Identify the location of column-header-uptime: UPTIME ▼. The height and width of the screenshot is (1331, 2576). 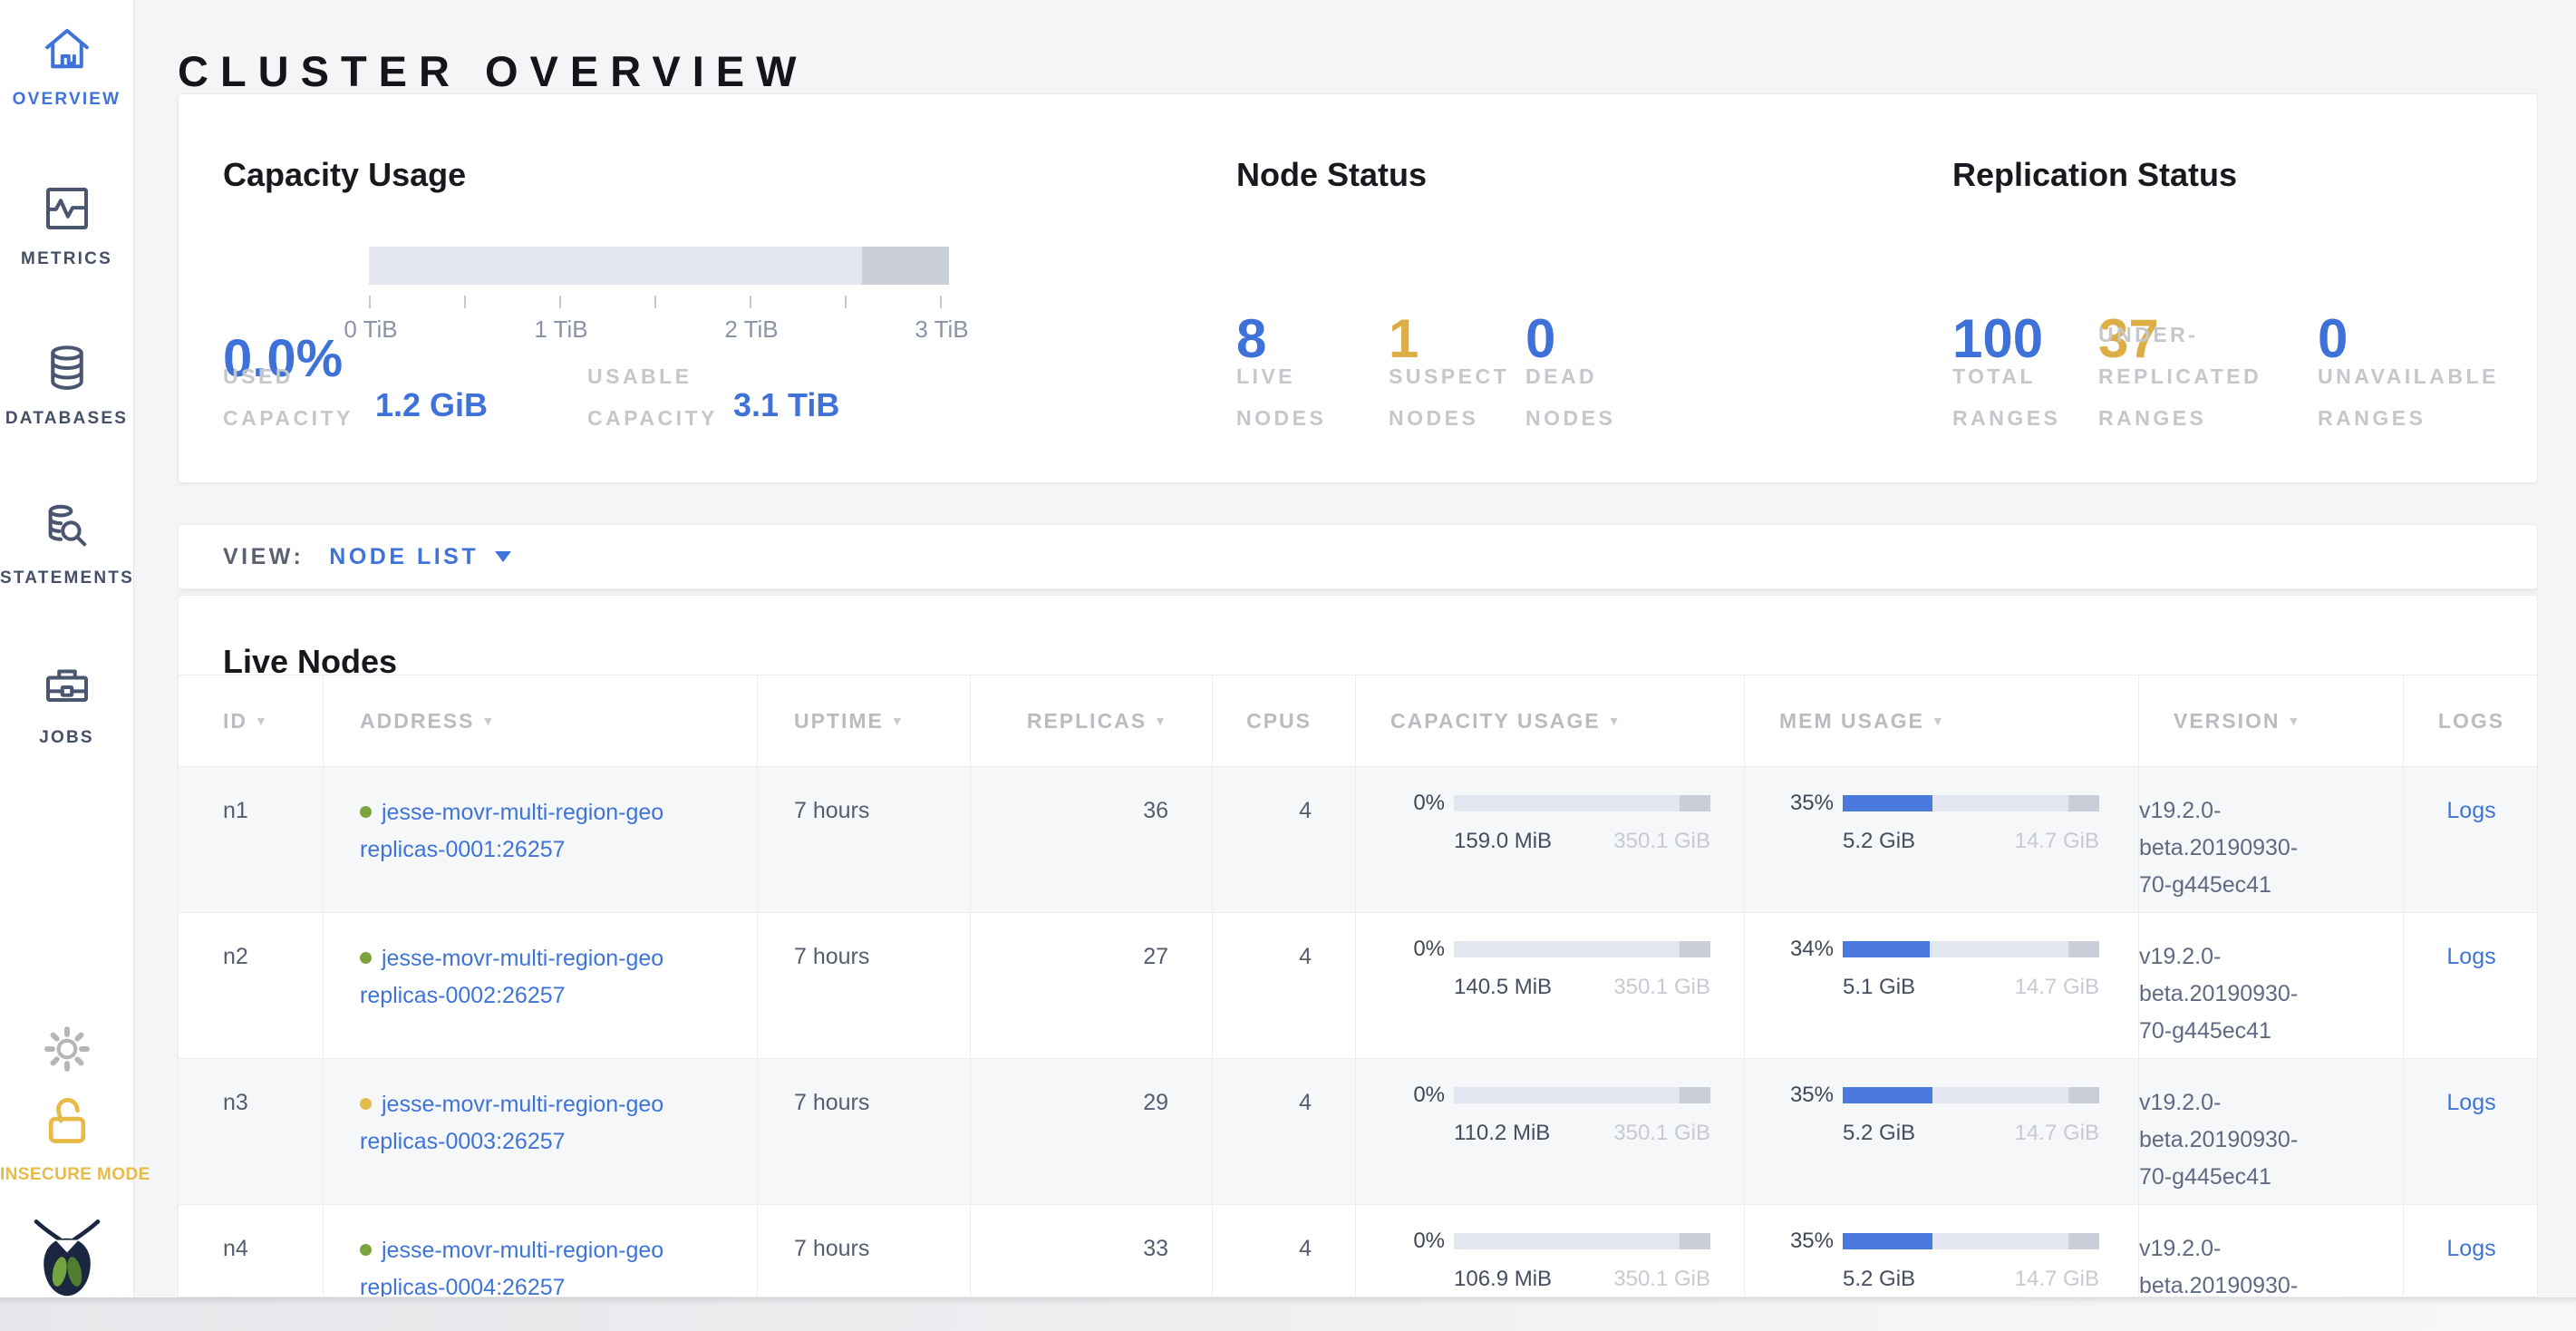
(863, 720).